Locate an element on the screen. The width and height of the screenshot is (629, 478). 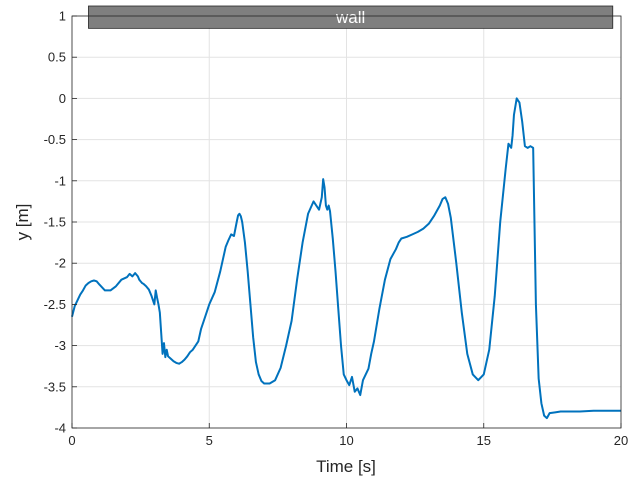
x-tick-label: 20 is located at coordinates (621, 440).